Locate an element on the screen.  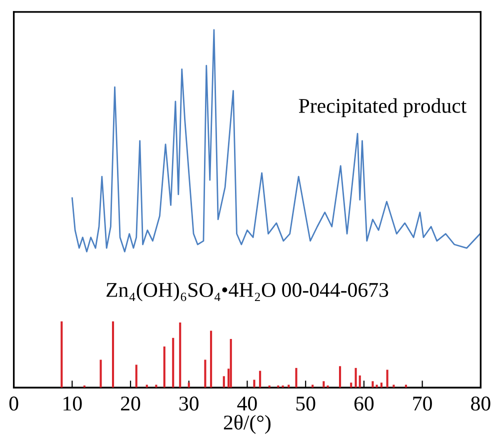
series-label: Zn₄(OH)₆SO₄•4H₂O 00-044-0673 is located at coordinates (247, 292).